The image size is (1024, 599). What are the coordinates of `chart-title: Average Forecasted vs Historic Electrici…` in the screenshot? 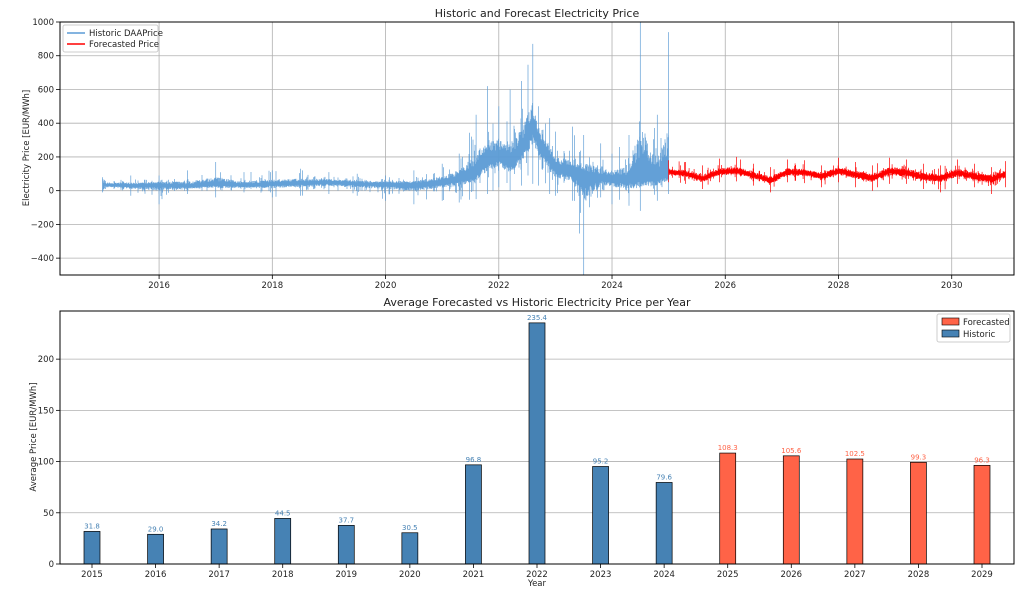 It's located at (537, 302).